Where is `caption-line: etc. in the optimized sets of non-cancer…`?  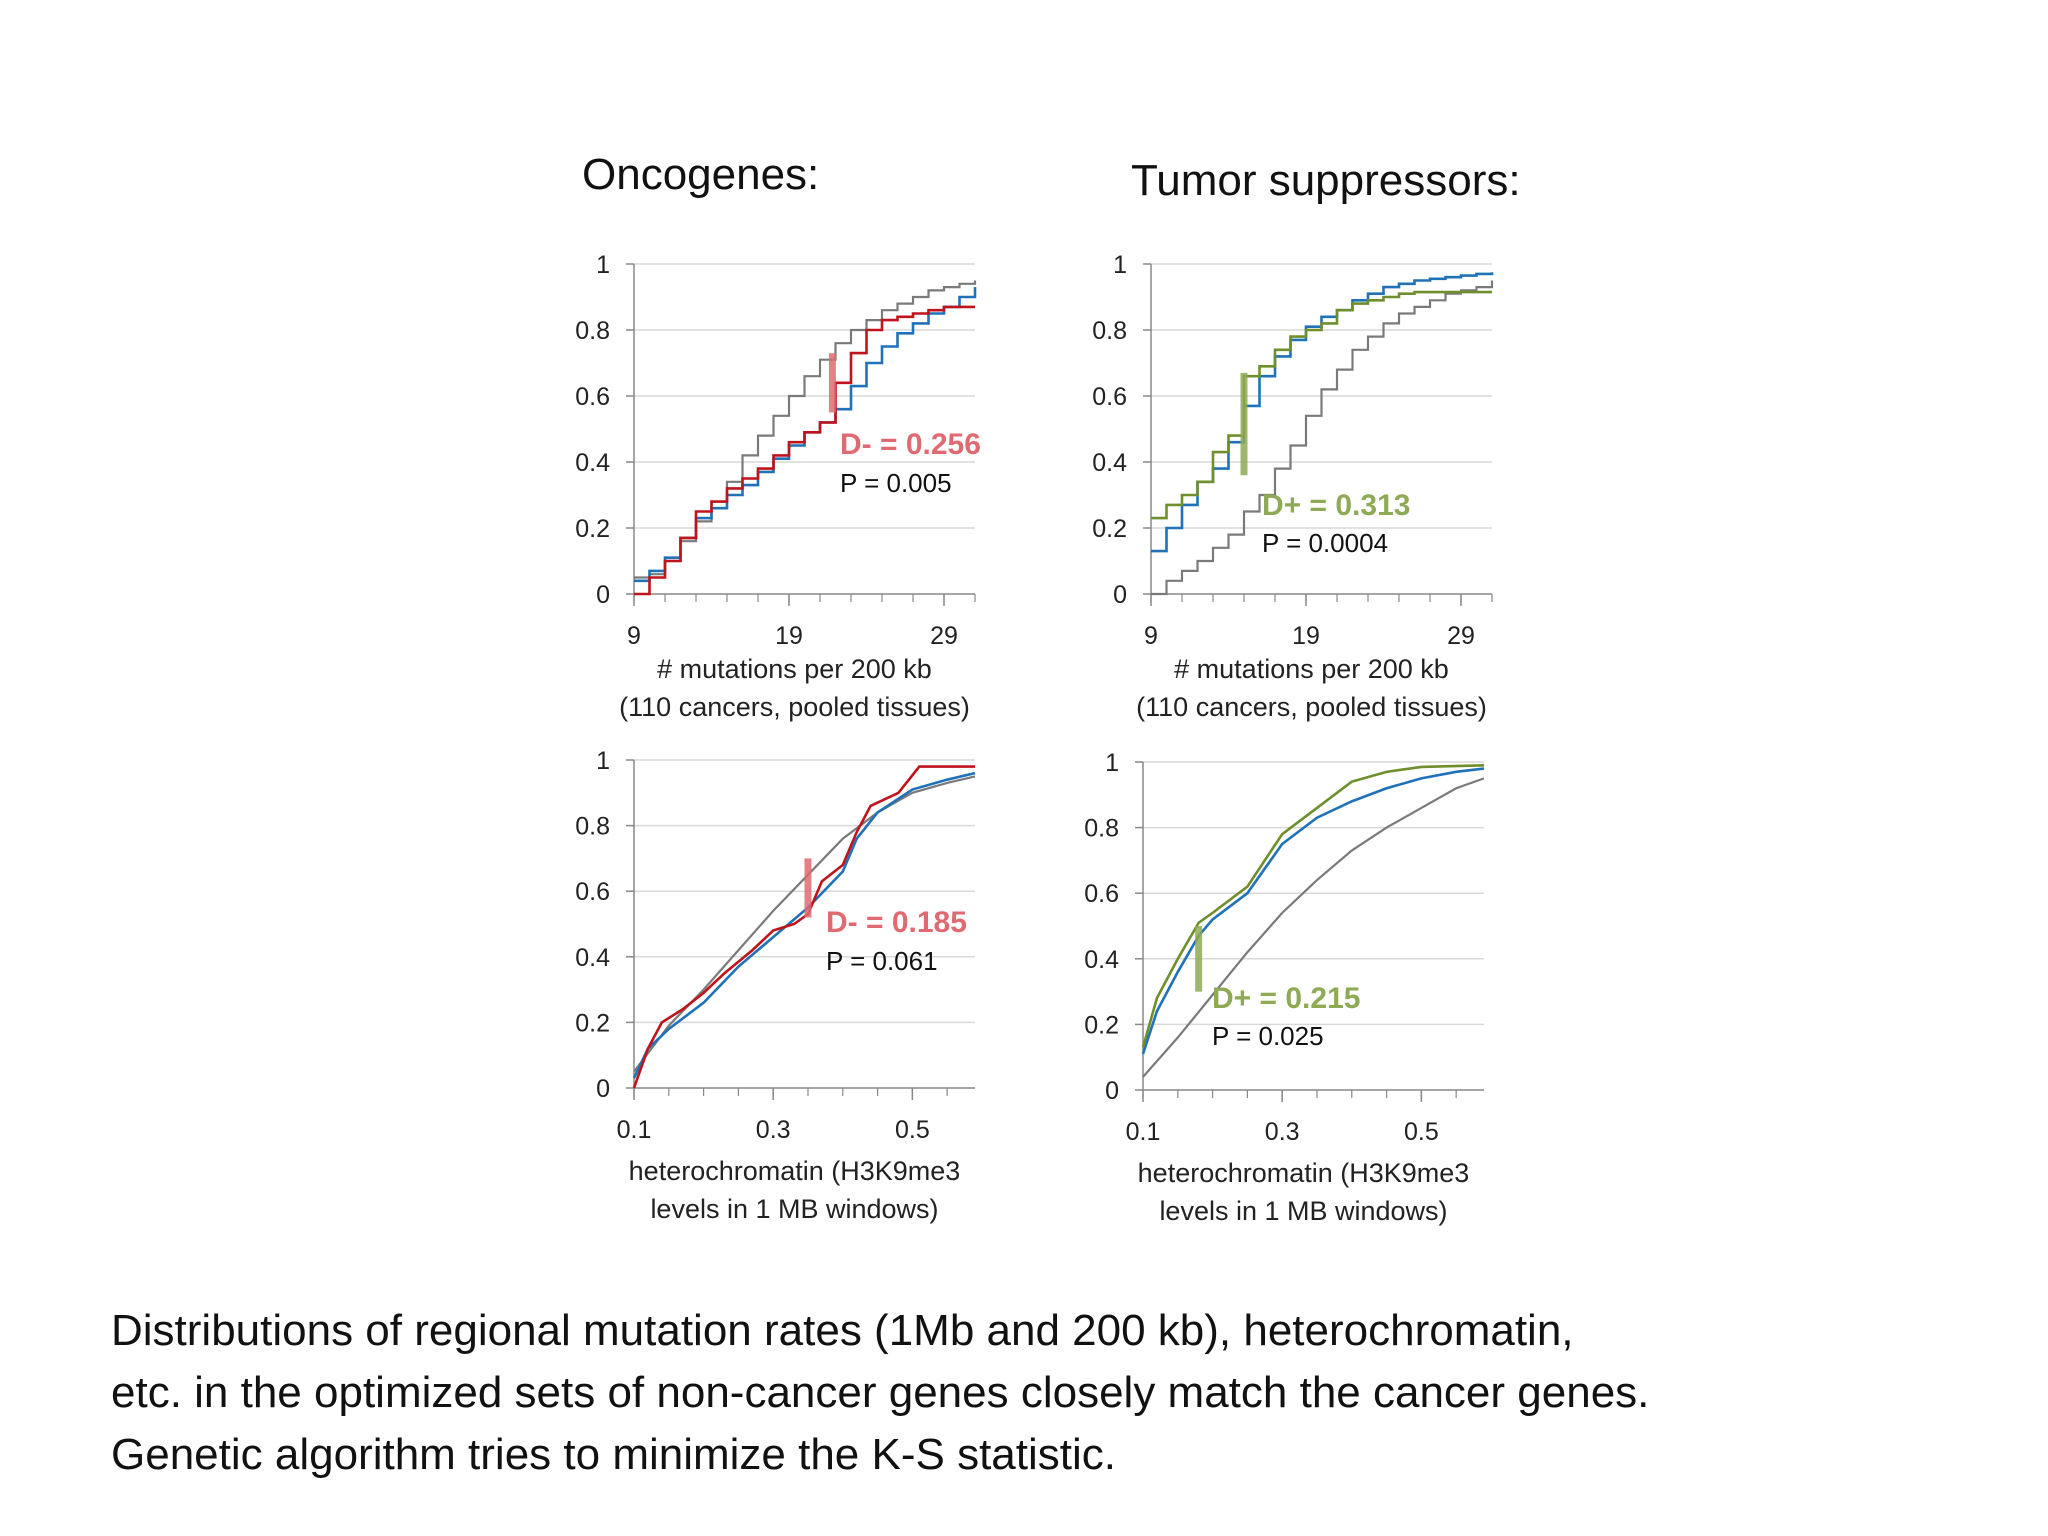
caption-line: etc. in the optimized sets of non-cancer… is located at coordinates (880, 1392).